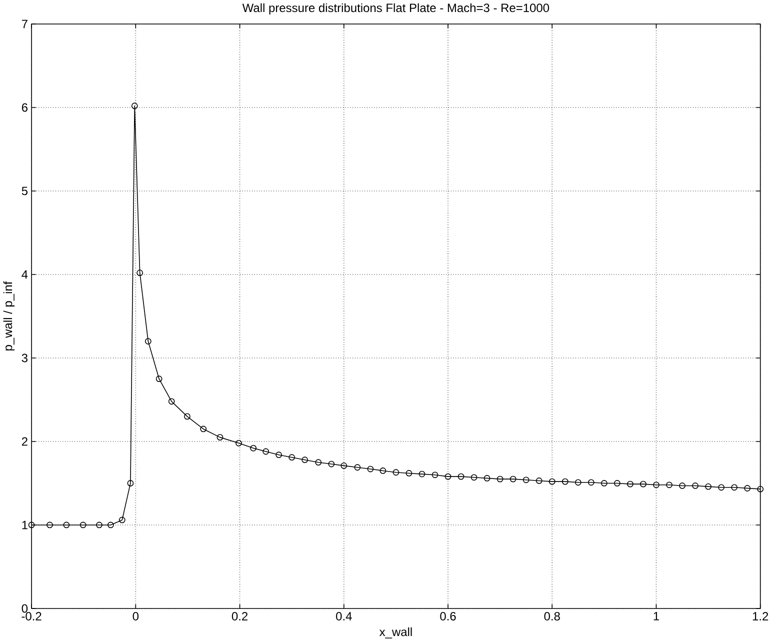 The image size is (772, 642). I want to click on x-tick-label: 0.4, so click(344, 616).